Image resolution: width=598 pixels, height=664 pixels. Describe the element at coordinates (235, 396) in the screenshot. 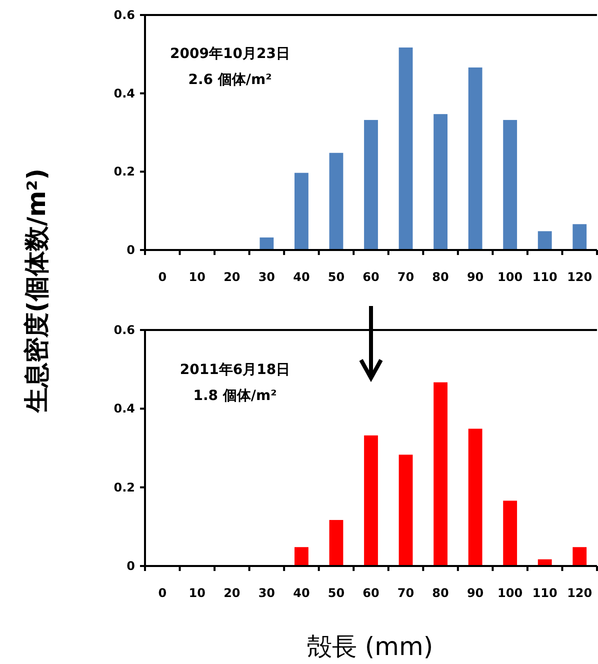

I see `annotation: 1.8 個体/m²` at that location.